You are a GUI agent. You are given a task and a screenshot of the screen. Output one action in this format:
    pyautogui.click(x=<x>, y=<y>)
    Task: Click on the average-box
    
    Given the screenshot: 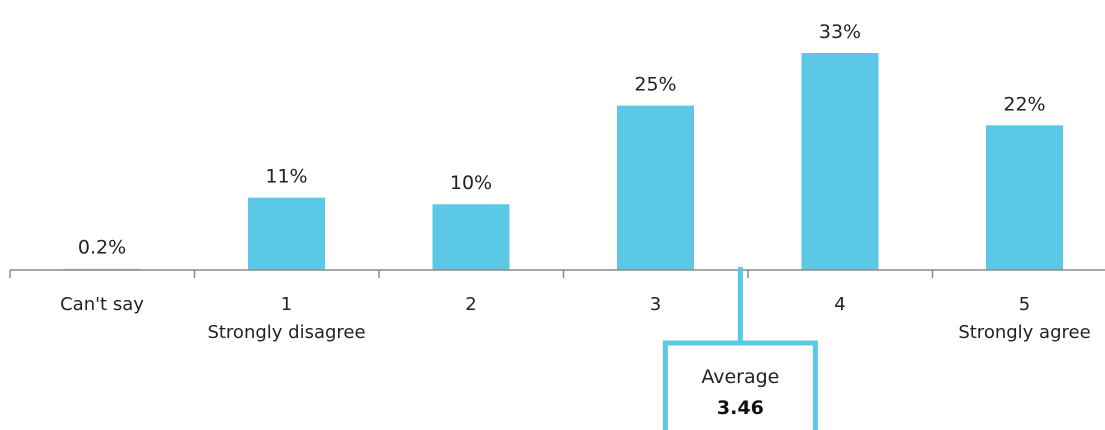 What is the action you would take?
    pyautogui.click(x=740, y=385)
    